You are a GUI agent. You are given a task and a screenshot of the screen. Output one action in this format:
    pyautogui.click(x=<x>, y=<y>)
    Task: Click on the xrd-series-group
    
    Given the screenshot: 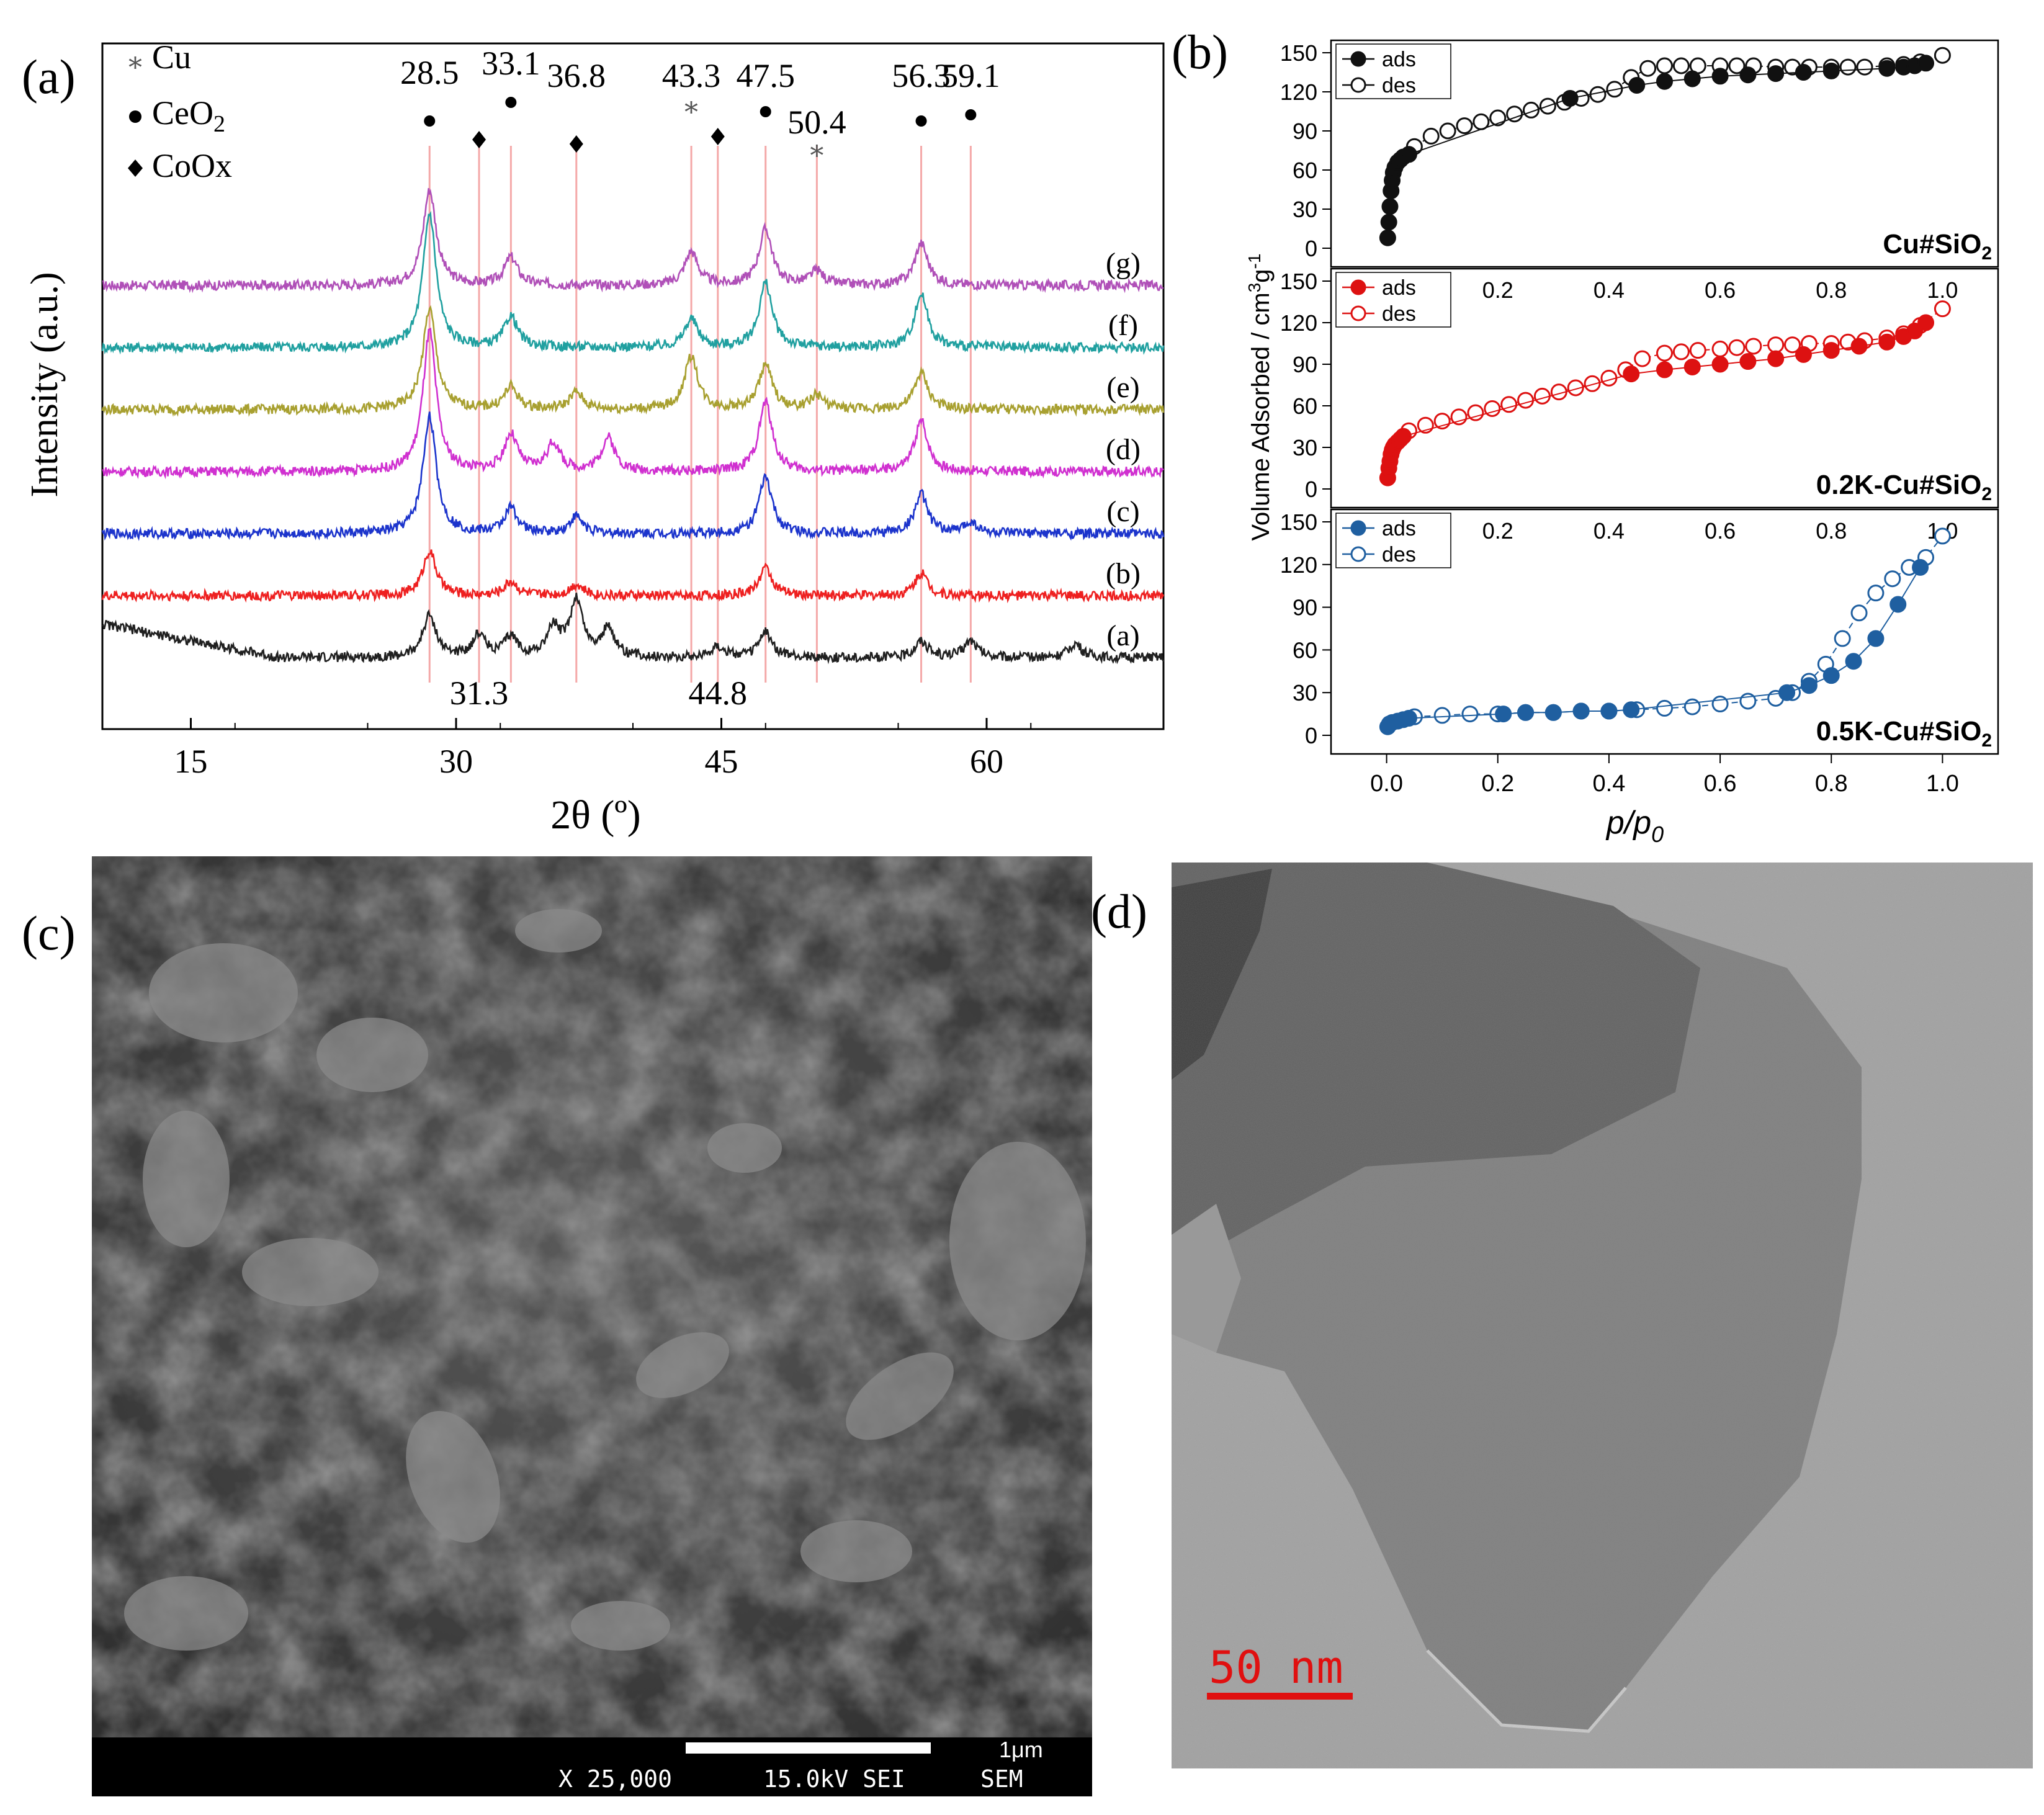 What is the action you would take?
    pyautogui.click(x=633, y=426)
    